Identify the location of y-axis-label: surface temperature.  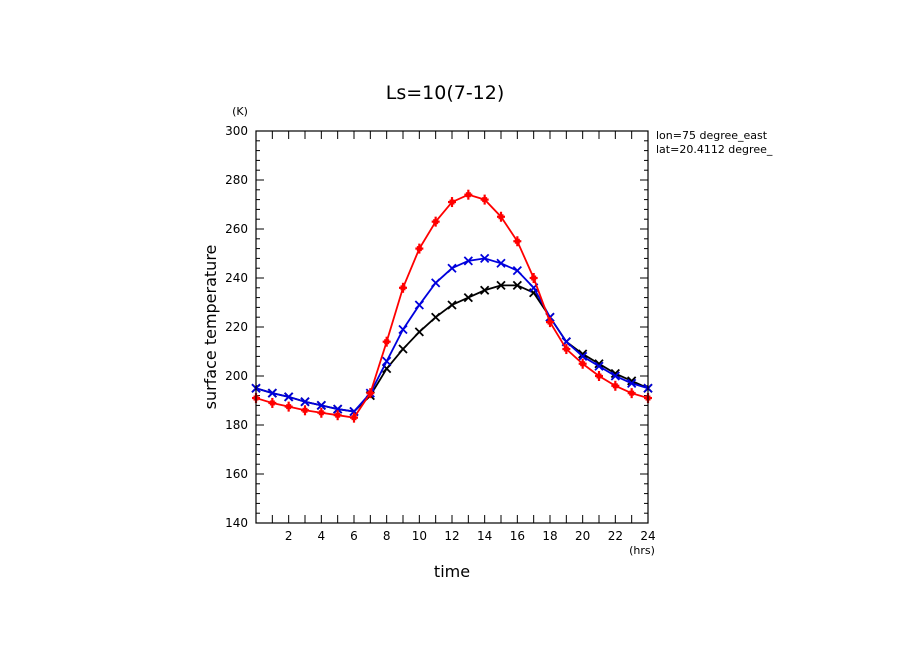
(210, 327).